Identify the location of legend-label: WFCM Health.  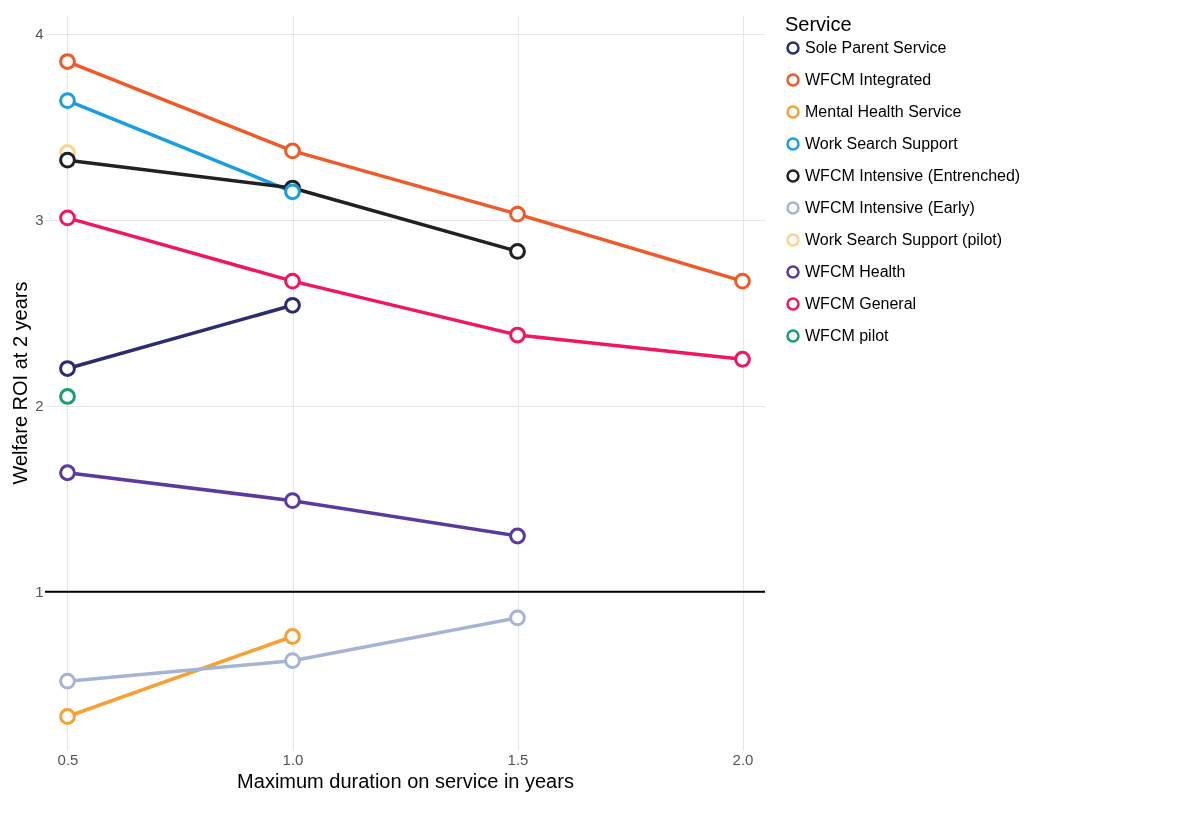
(855, 271).